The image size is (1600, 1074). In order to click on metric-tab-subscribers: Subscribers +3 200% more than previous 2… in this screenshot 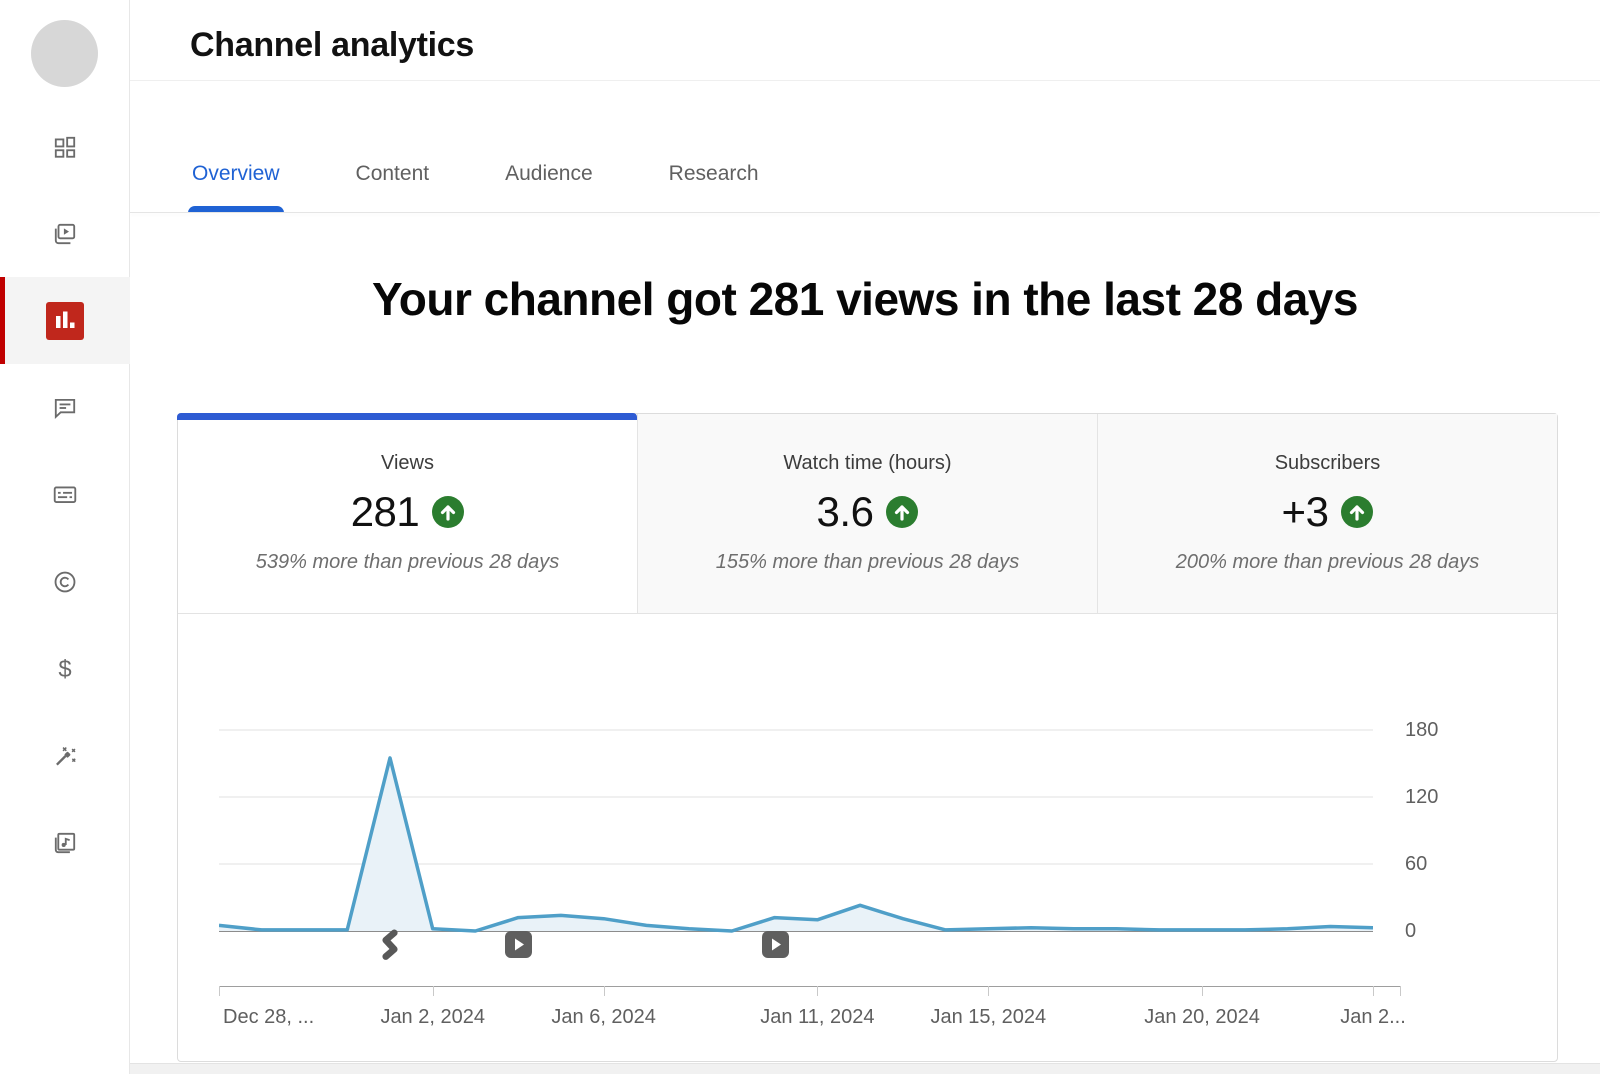, I will do `click(1327, 513)`.